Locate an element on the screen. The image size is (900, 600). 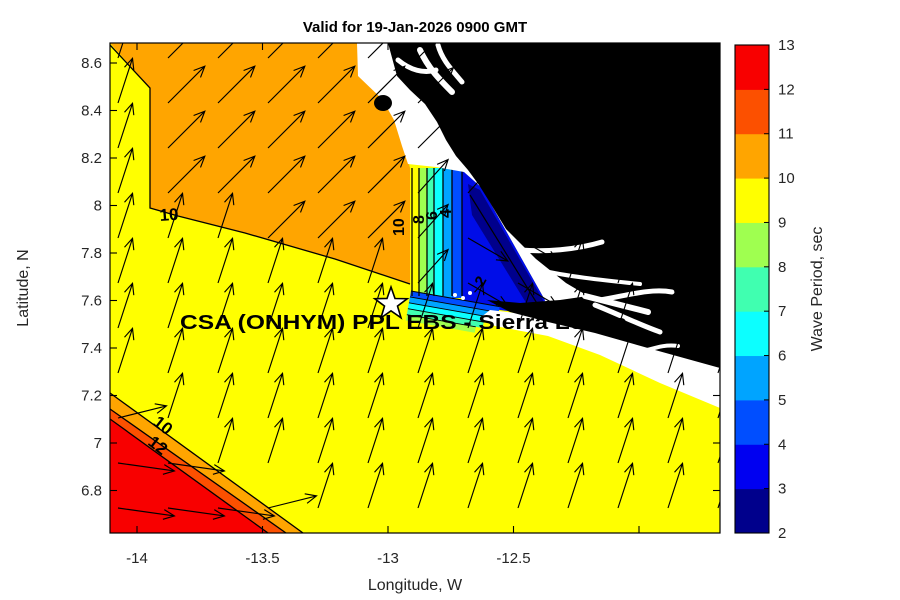
colorbar-tick-label: 8 is located at coordinates (782, 267).